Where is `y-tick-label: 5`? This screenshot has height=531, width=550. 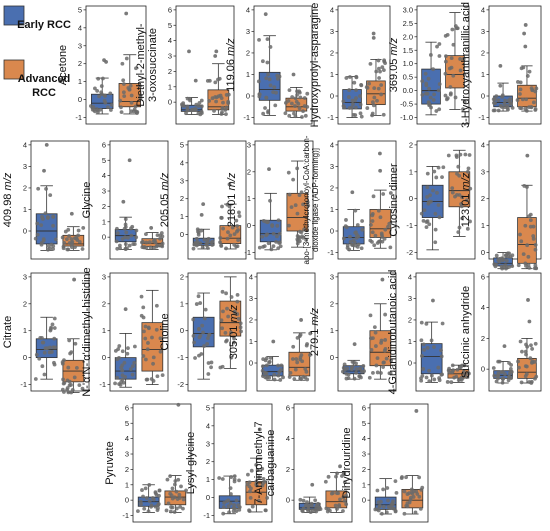
y-tick-label: 5 is located at coordinates (80, 9).